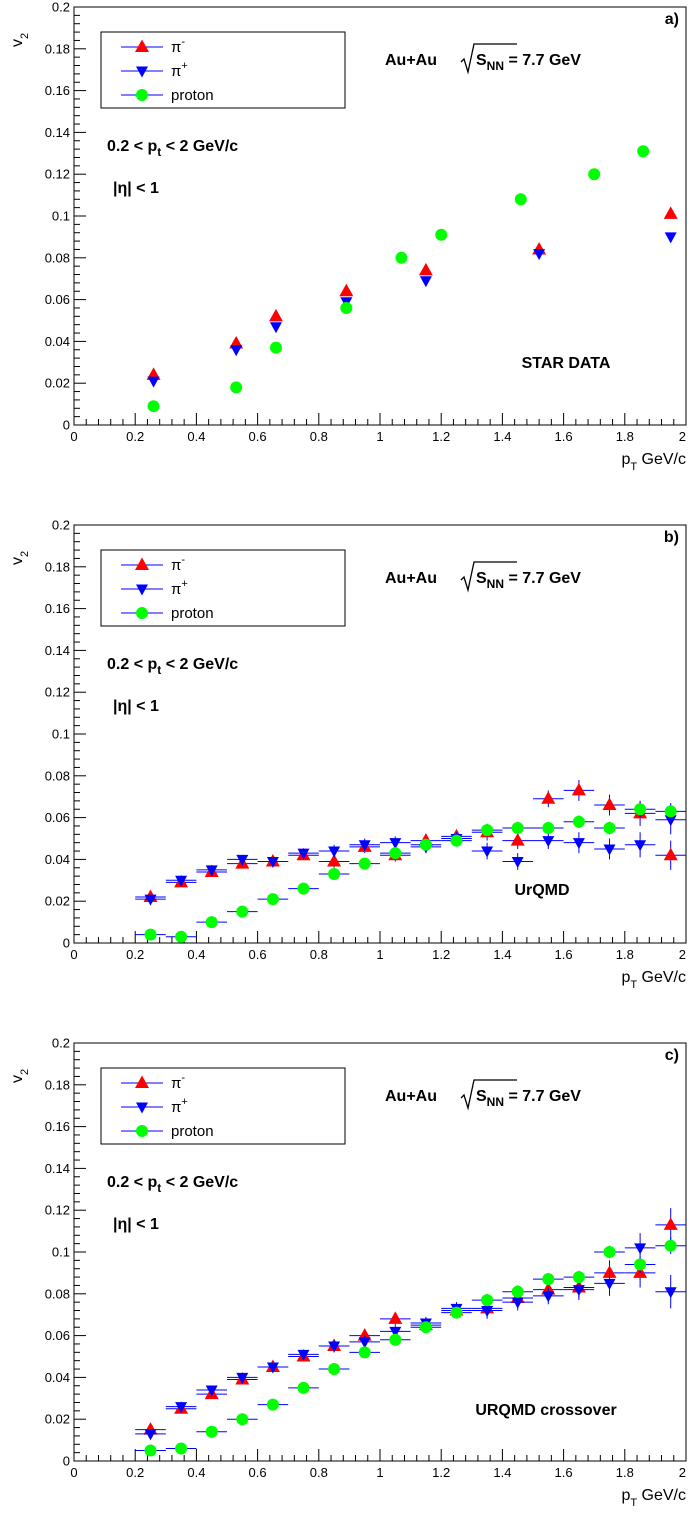 The height and width of the screenshot is (1526, 691). What do you see at coordinates (625, 436) in the screenshot?
I see `x-tick-label: 1.8` at bounding box center [625, 436].